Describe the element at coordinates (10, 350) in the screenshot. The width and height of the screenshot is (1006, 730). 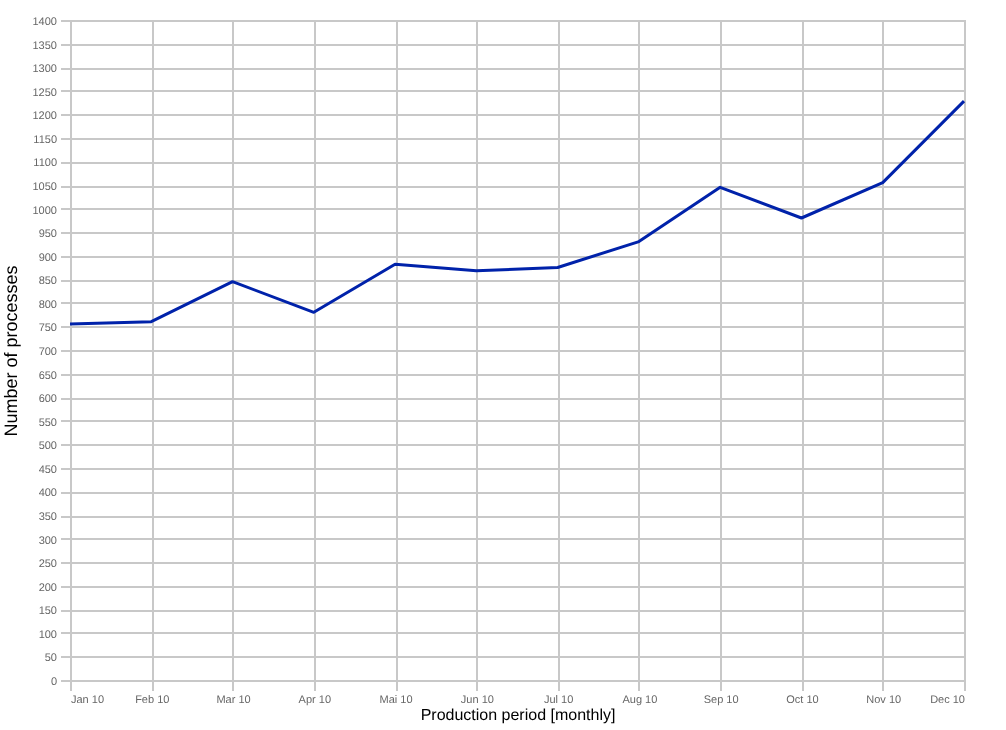
I see `y-axis-title: Number of processes` at that location.